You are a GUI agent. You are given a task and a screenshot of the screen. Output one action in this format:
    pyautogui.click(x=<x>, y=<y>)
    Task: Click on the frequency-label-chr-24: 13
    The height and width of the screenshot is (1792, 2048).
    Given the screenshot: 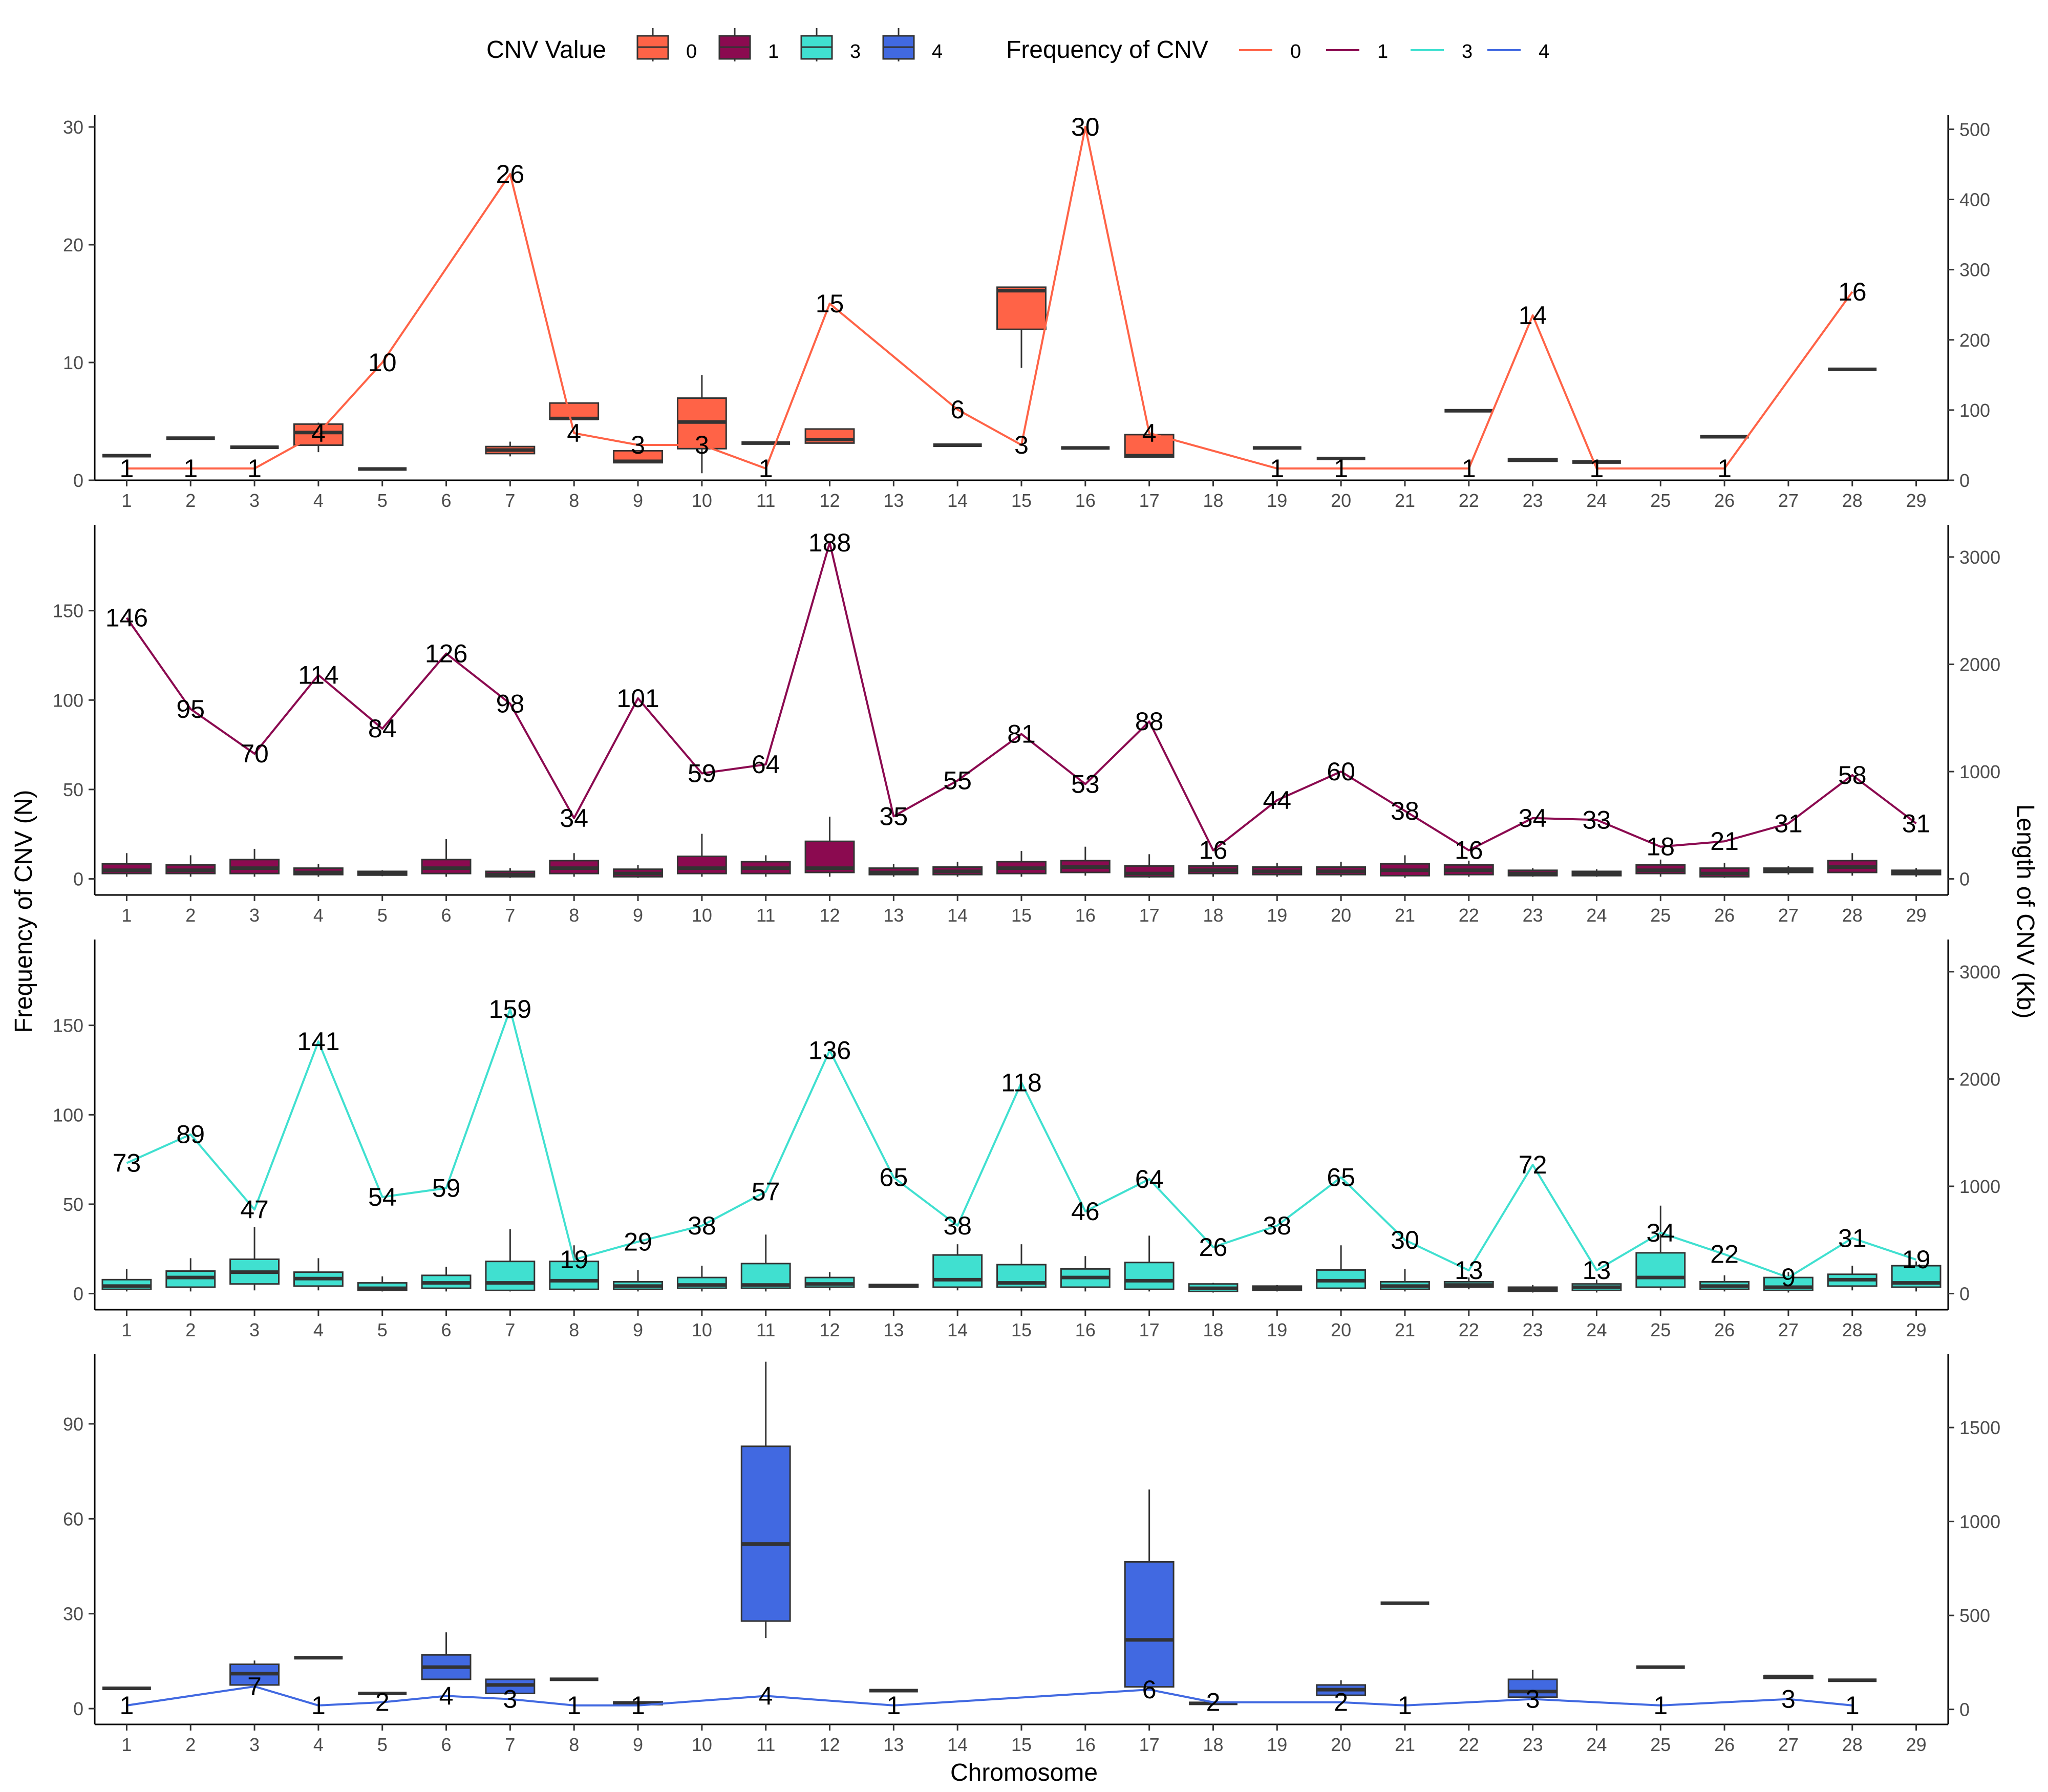 What is the action you would take?
    pyautogui.click(x=1597, y=1270)
    